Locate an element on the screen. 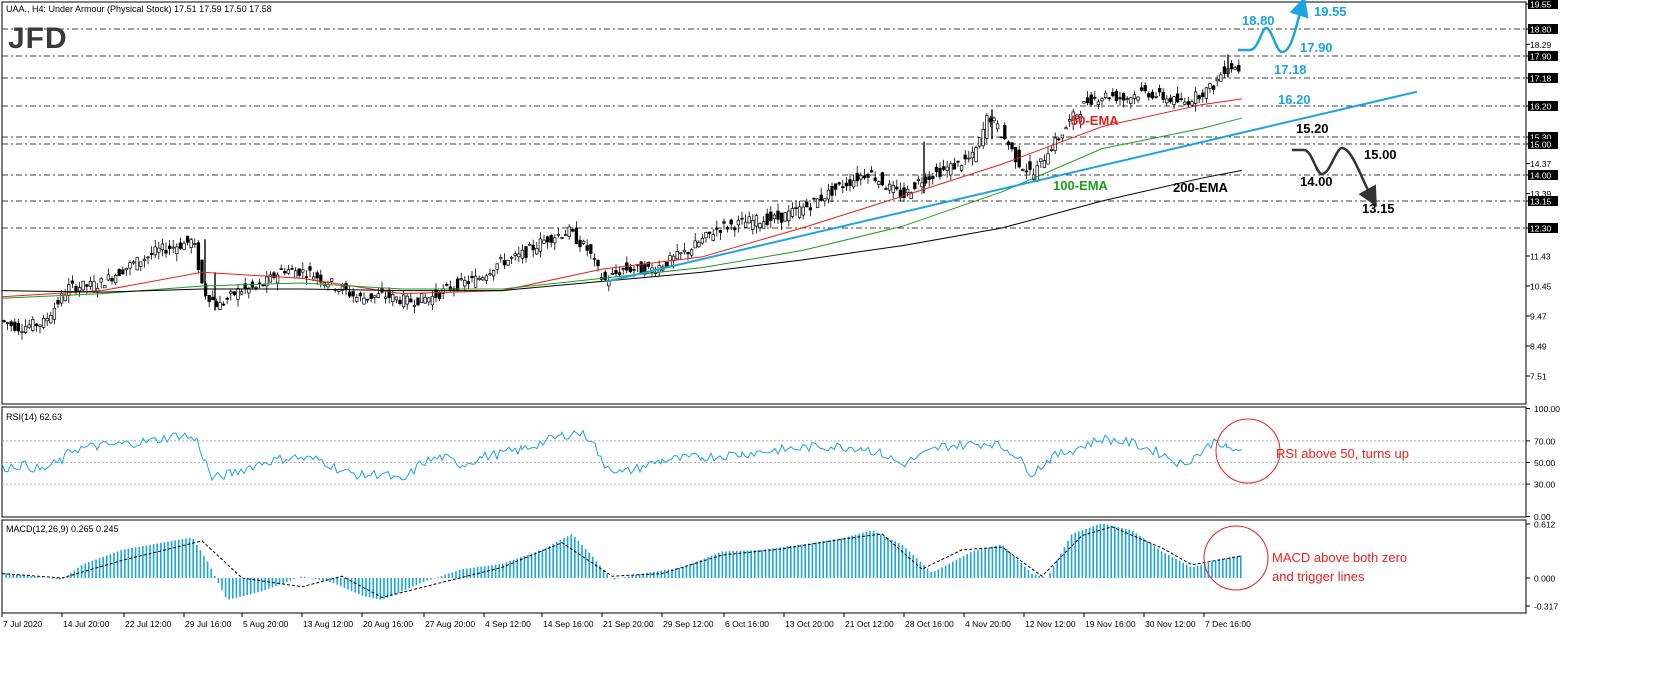 The height and width of the screenshot is (673, 1670). y-tick-label: 14.00 is located at coordinates (1541, 176).